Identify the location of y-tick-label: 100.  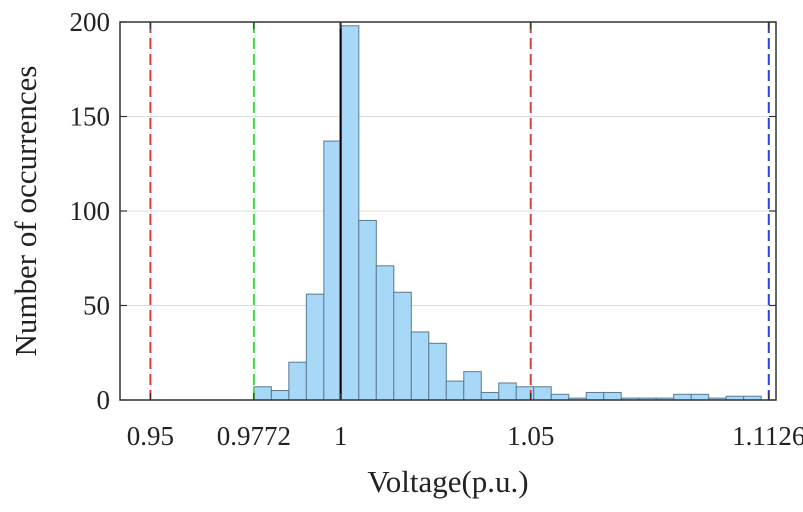
(90, 211).